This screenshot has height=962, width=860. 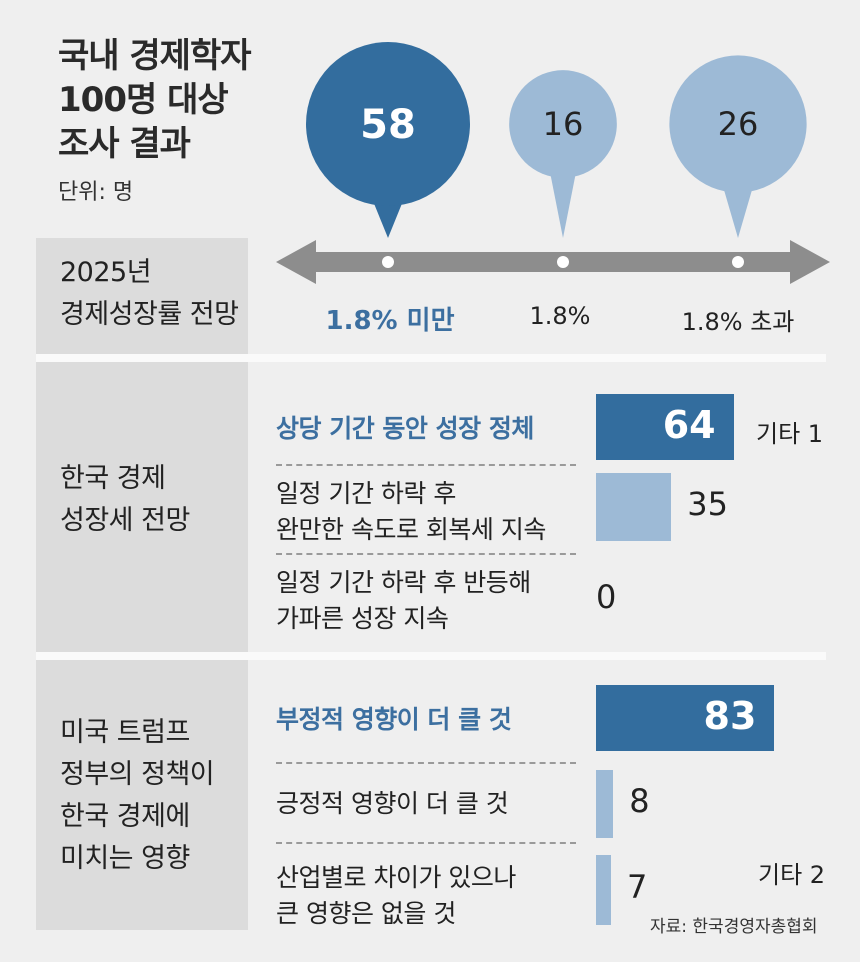 I want to click on bubble-value: 16, so click(x=563, y=124).